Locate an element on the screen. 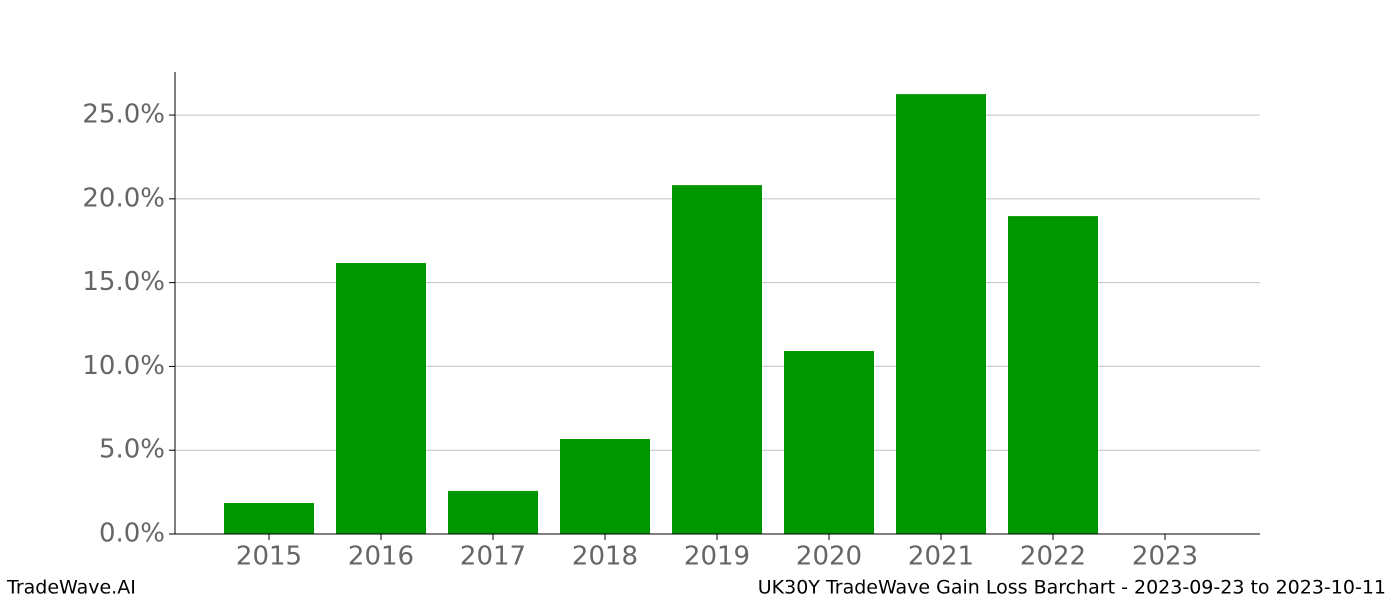 The height and width of the screenshot is (600, 1400). x-tick-label: 2021 is located at coordinates (941, 557).